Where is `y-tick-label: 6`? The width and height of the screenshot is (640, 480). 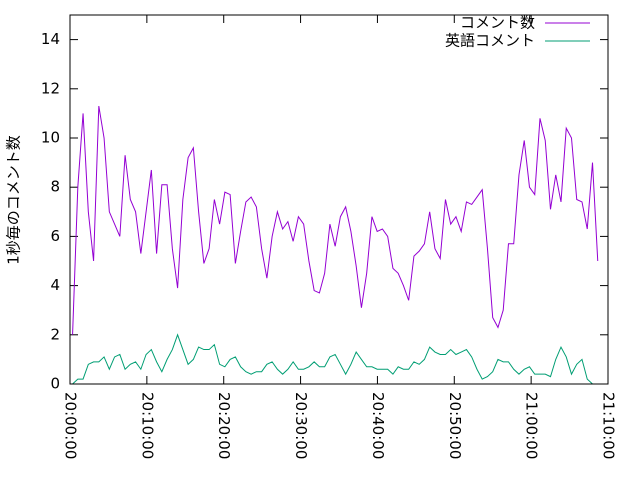
y-tick-label: 6 is located at coordinates (55, 236).